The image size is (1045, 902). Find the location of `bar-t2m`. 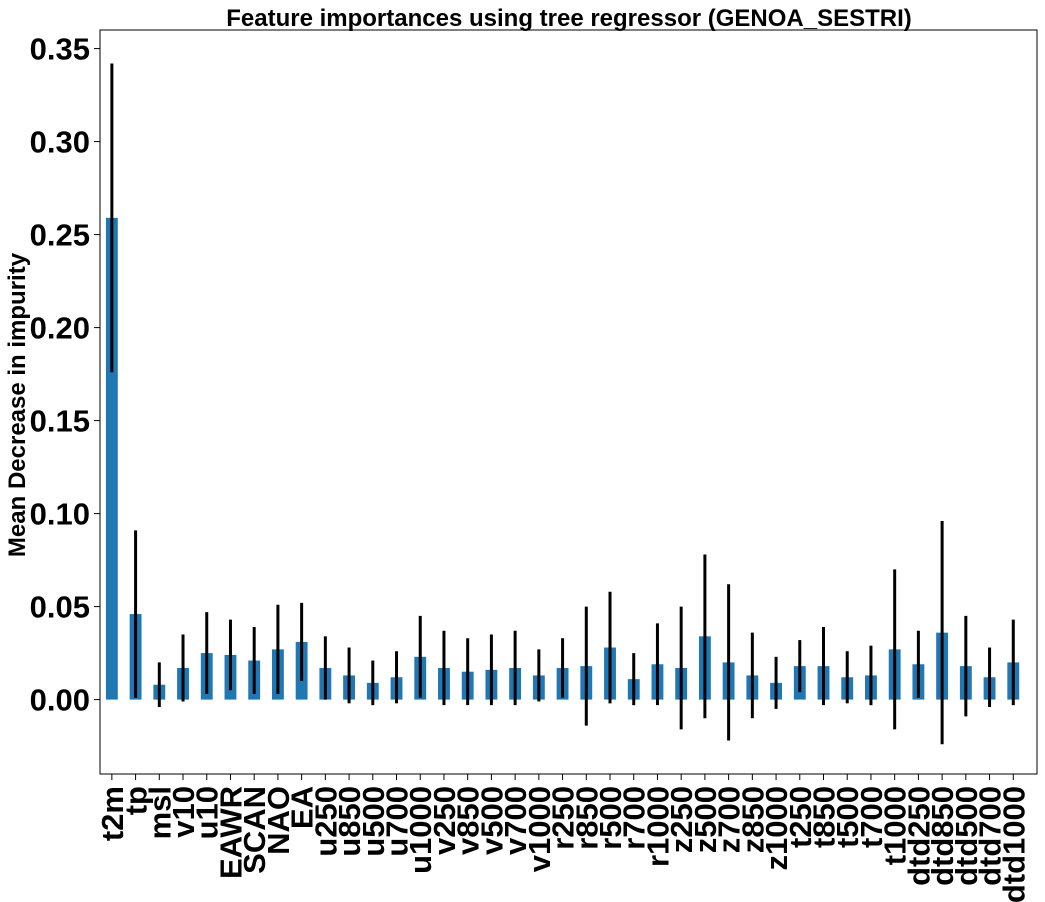

bar-t2m is located at coordinates (111, 458).